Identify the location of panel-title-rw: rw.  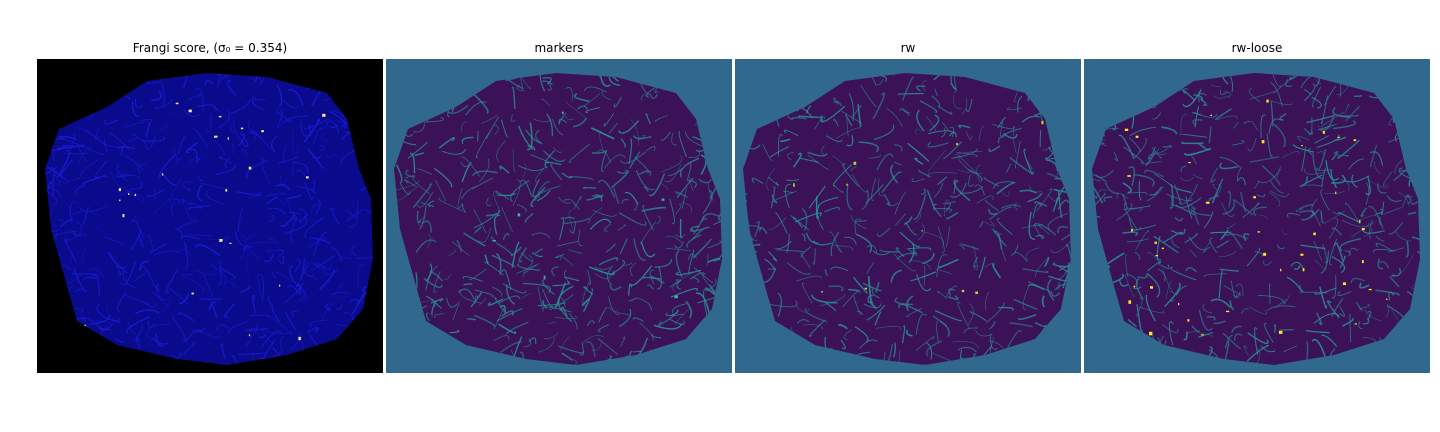
(908, 48).